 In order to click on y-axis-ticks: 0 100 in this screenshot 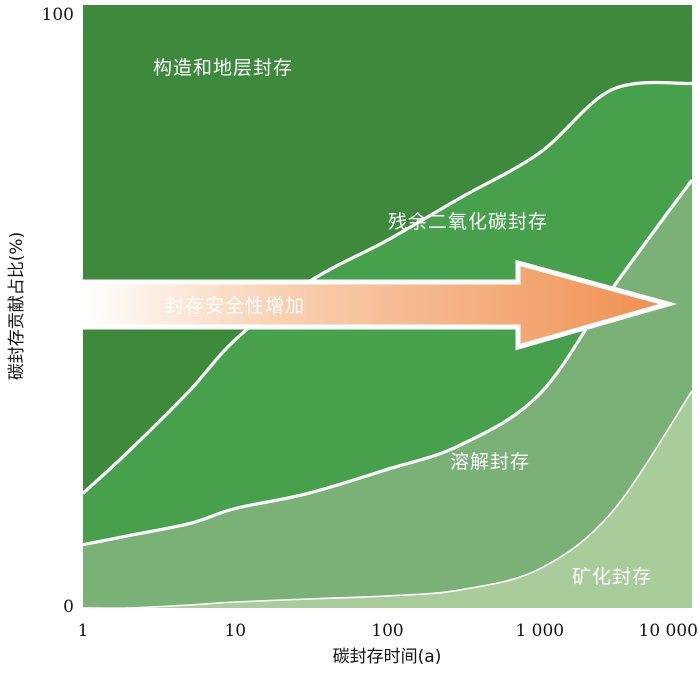, I will do `click(58, 311)`.